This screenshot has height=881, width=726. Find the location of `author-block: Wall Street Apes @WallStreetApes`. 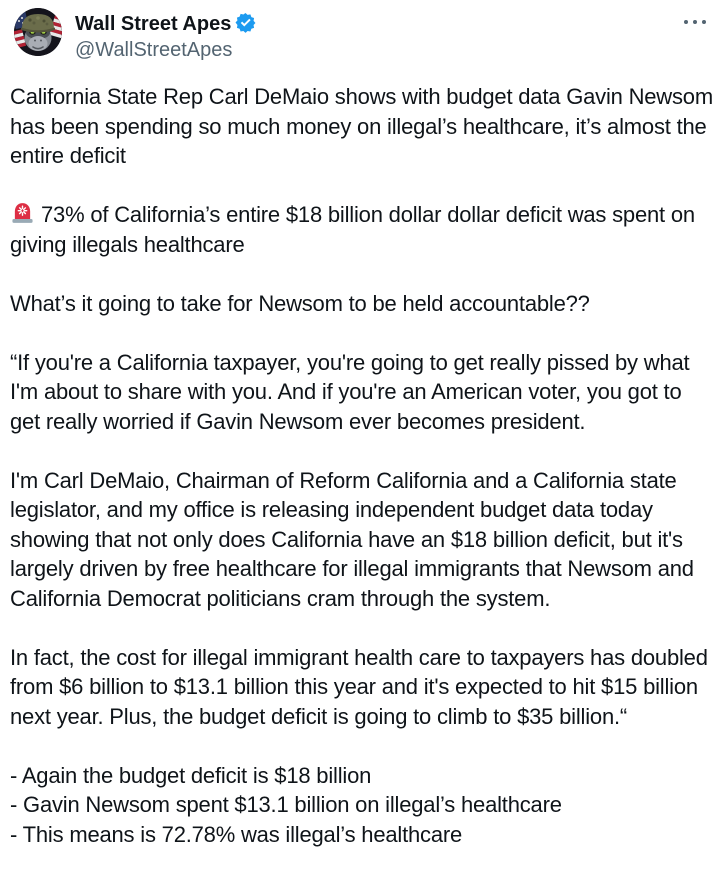

author-block: Wall Street Apes @WallStreetApes is located at coordinates (165, 35).